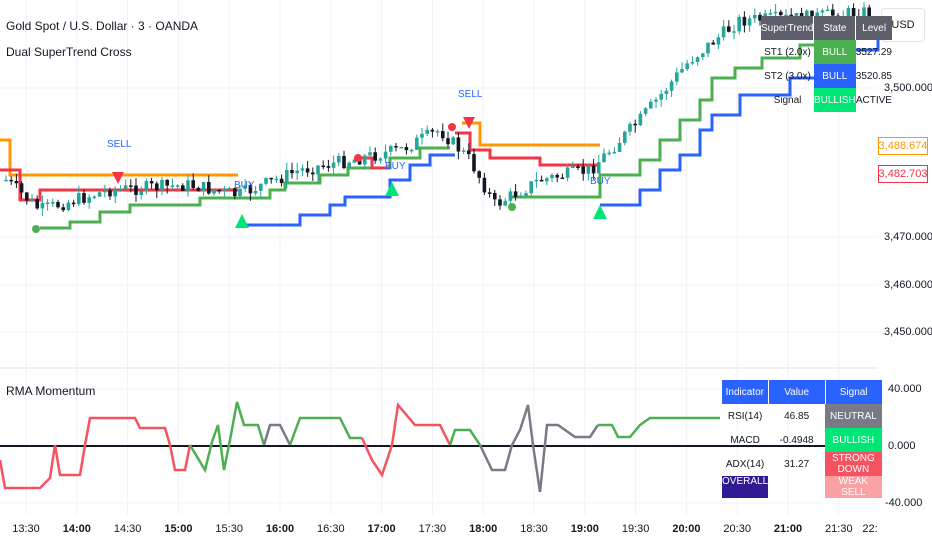 The width and height of the screenshot is (932, 550). I want to click on price-tag-orange: 3,488.674, so click(903, 146).